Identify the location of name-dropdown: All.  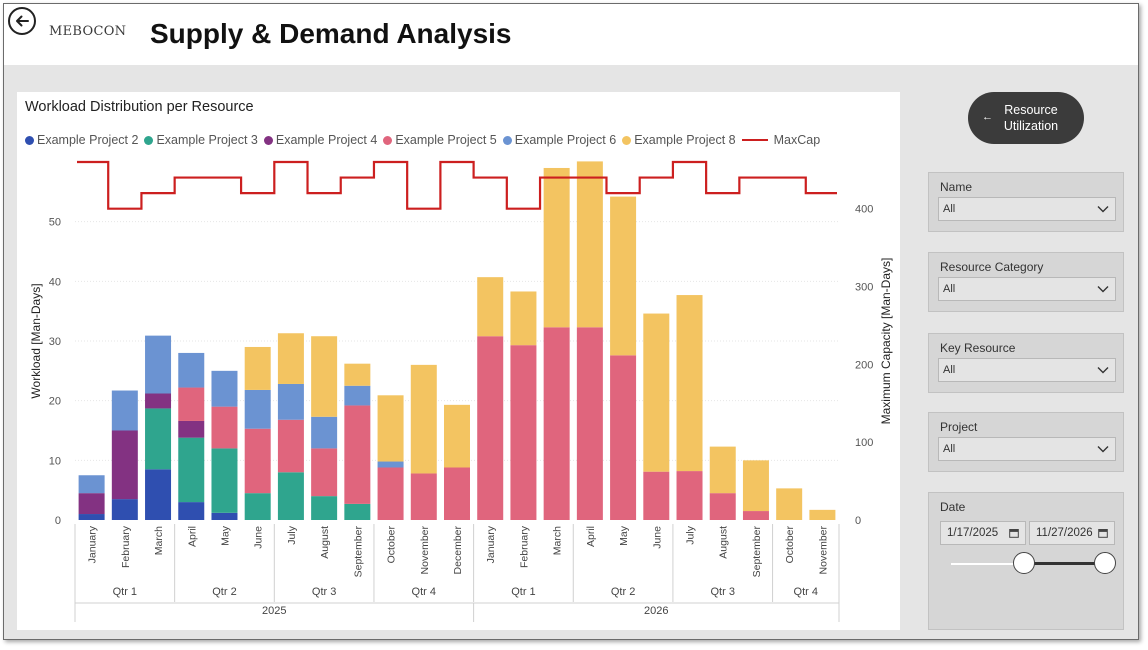
(1027, 209).